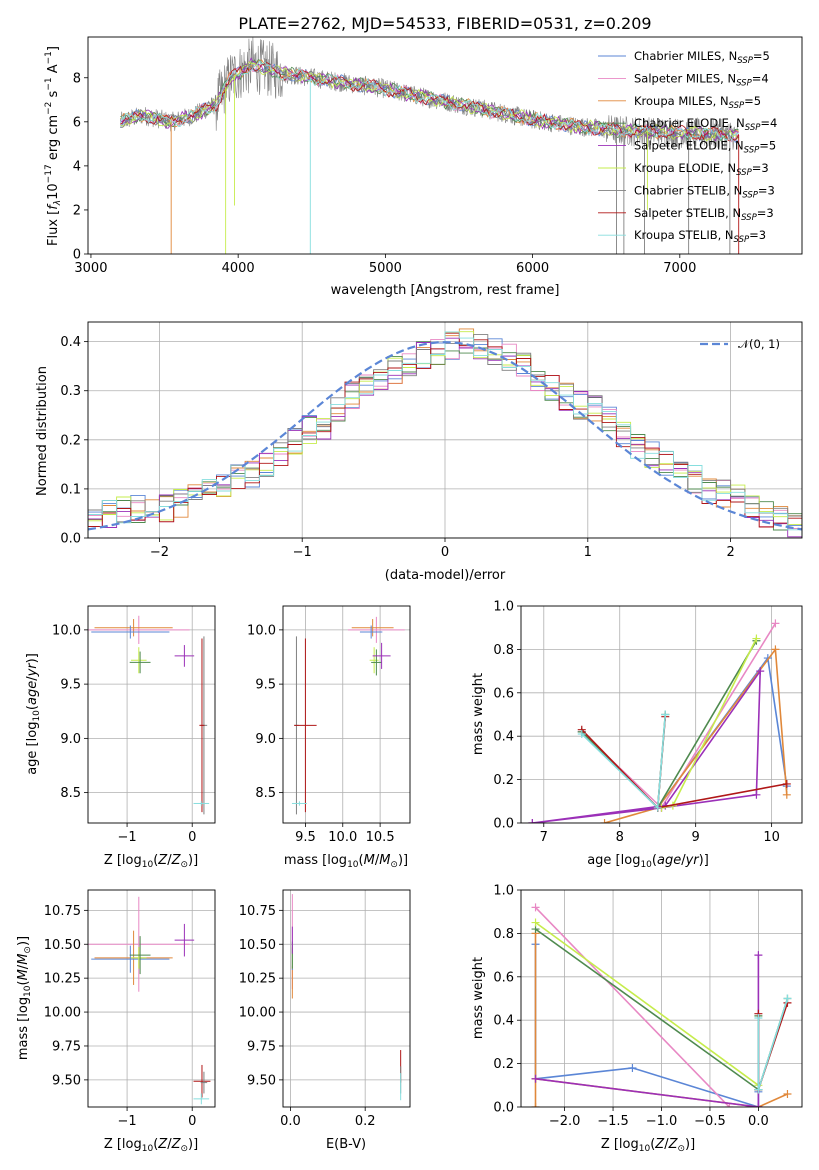 This screenshot has width=819, height=1170. Describe the element at coordinates (445, 575) in the screenshot. I see `residuals-xlabel: (data-model)/error` at that location.